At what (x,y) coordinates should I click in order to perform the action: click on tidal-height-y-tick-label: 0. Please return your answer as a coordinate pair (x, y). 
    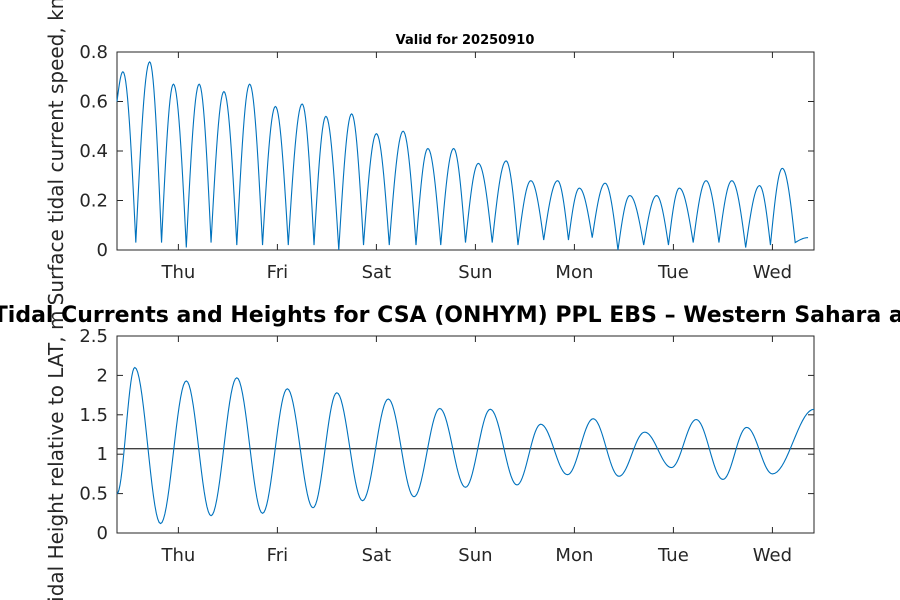
    Looking at the image, I should click on (102, 533).